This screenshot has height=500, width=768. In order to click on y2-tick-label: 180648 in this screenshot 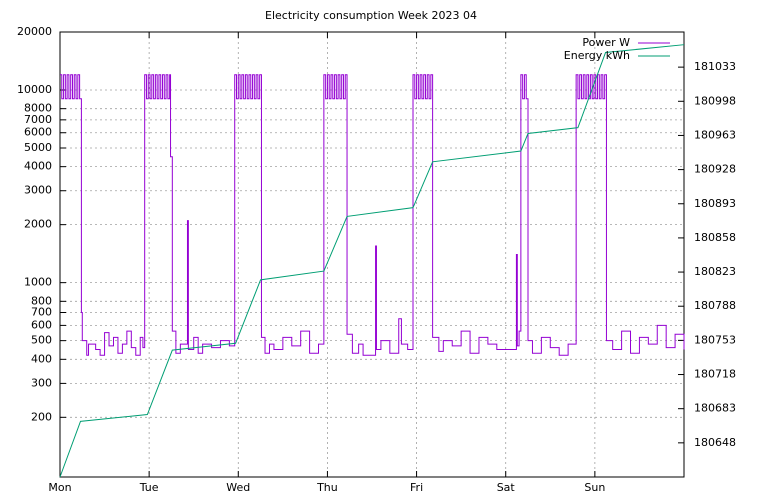, I will do `click(715, 442)`.